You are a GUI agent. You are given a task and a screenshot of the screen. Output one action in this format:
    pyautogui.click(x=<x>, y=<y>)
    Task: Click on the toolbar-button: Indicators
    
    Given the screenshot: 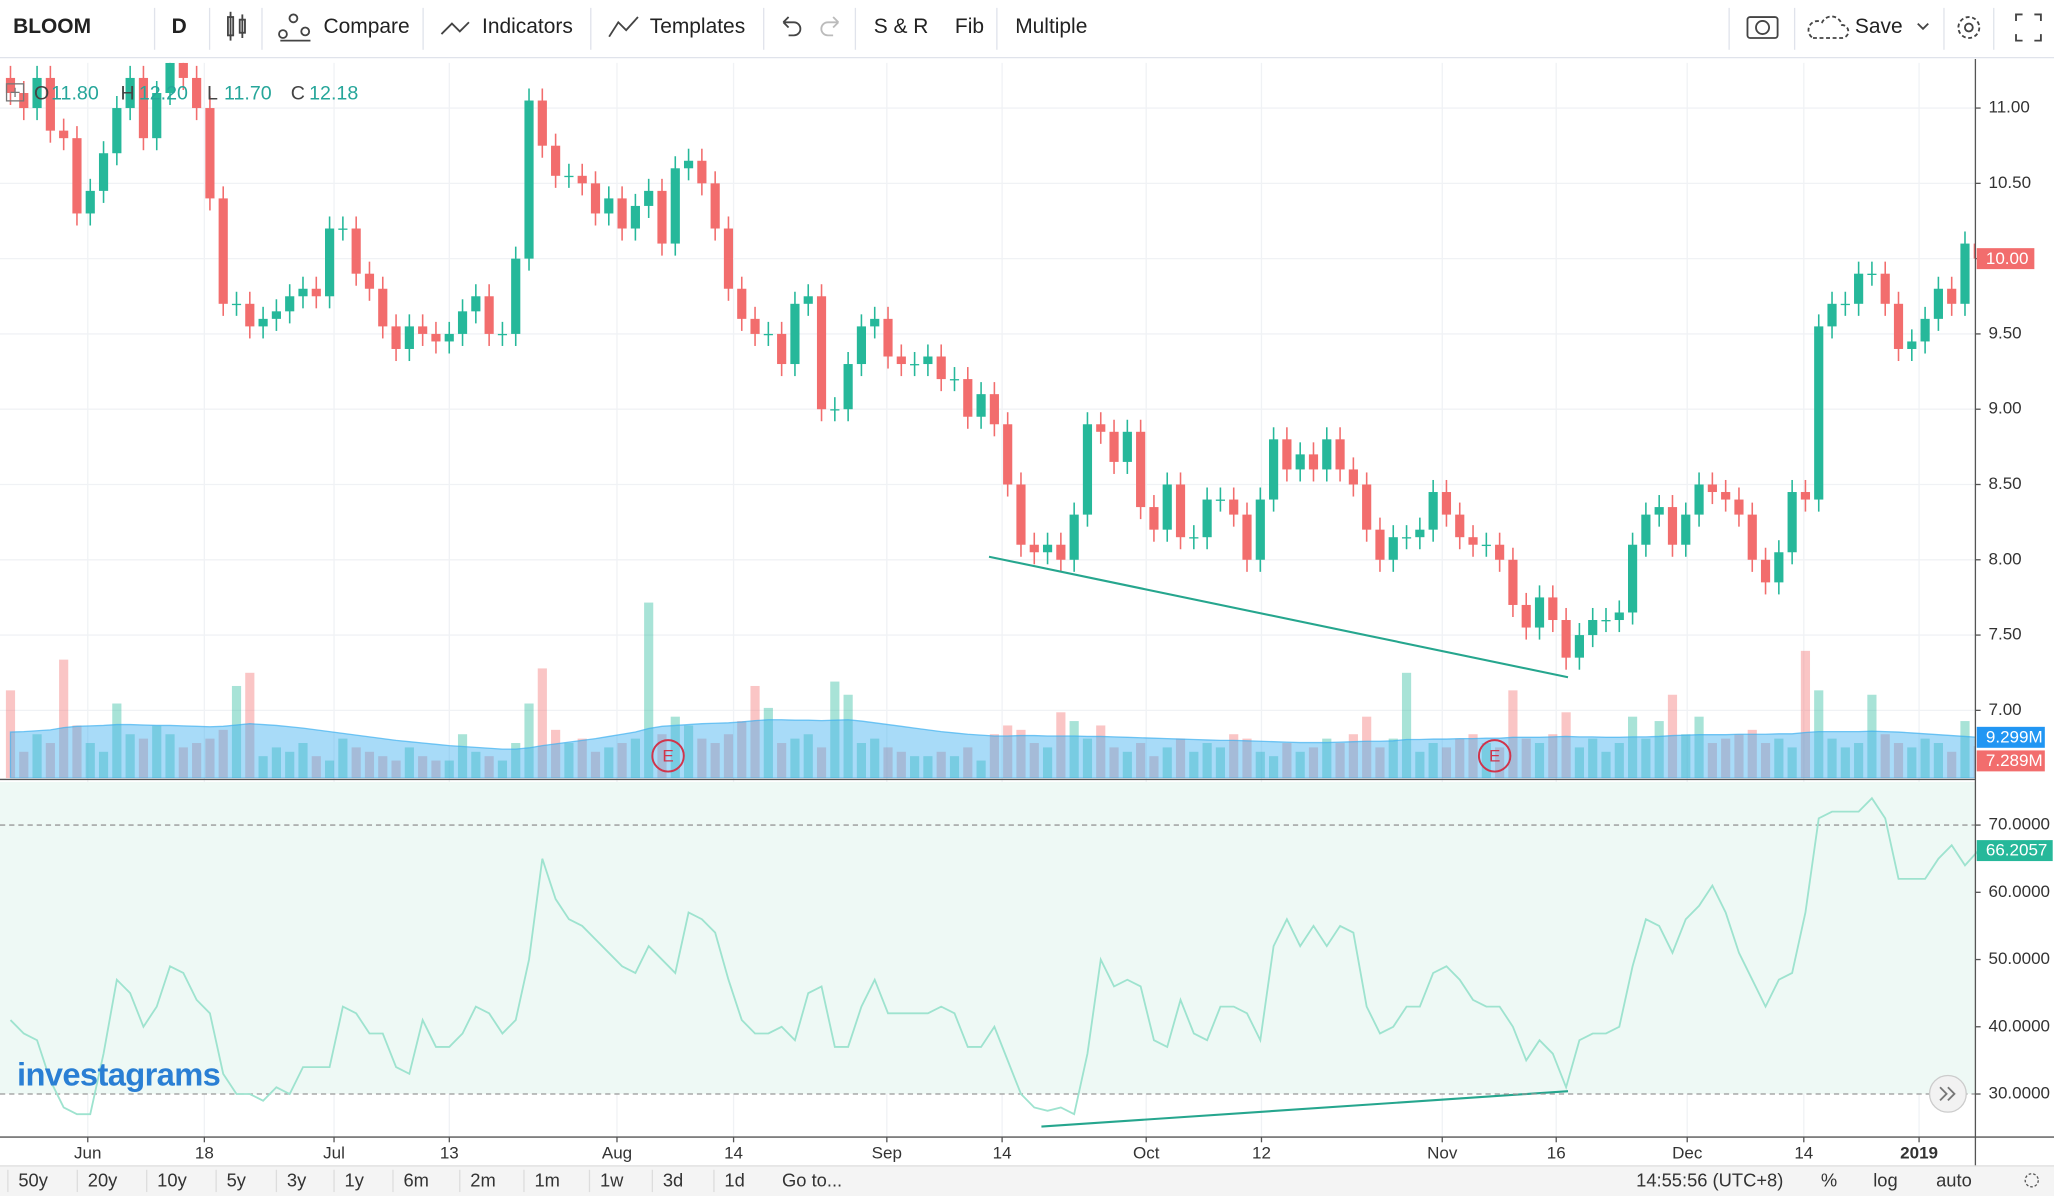 What is the action you would take?
    pyautogui.click(x=527, y=26)
    